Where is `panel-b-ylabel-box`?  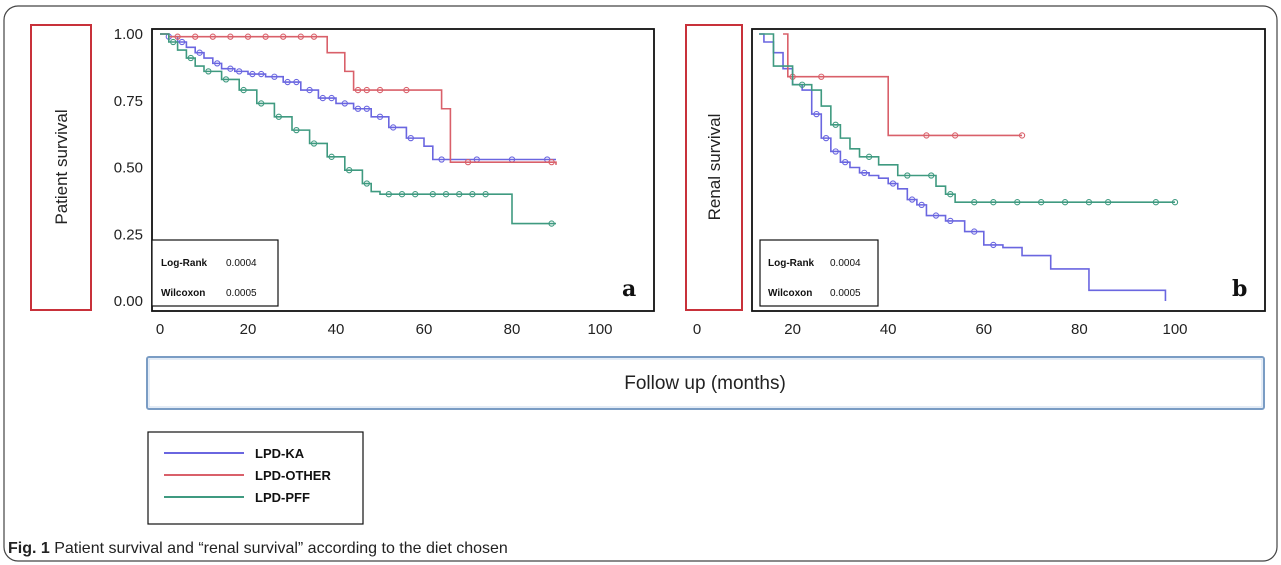 panel-b-ylabel-box is located at coordinates (714, 167).